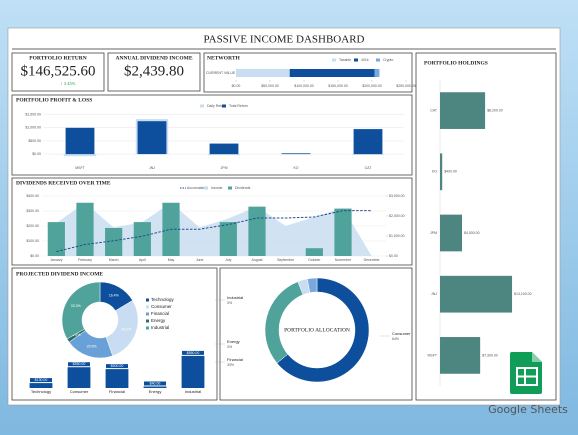  Describe the element at coordinates (114, 260) in the screenshot. I see `x-tick-label: March` at that location.